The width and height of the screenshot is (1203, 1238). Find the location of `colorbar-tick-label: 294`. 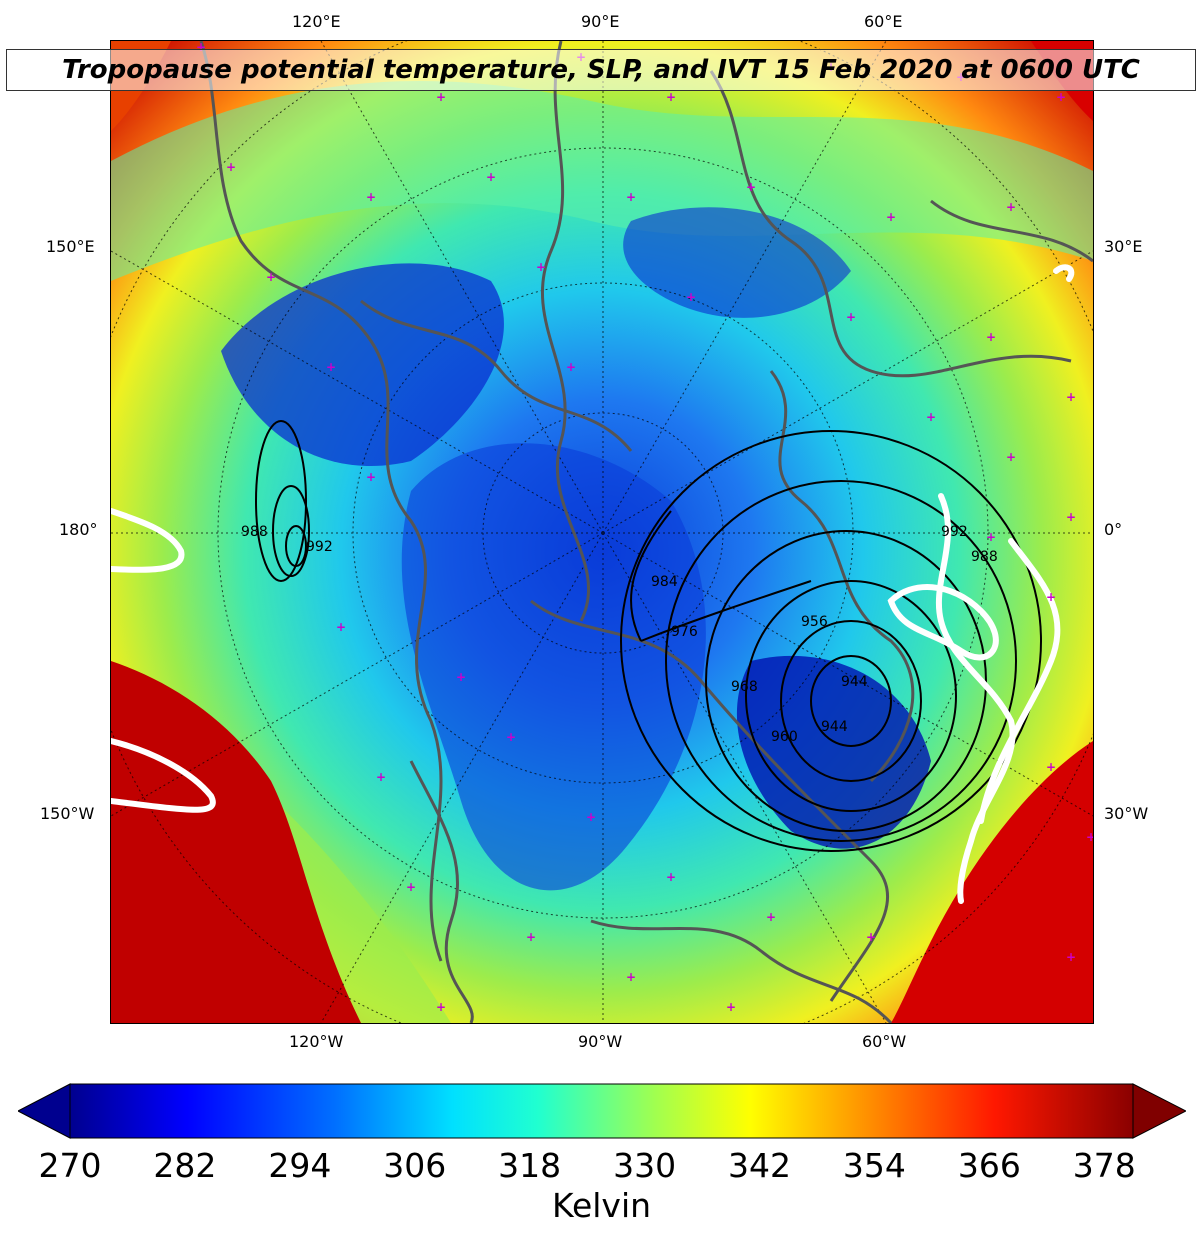

colorbar-tick-label: 294 is located at coordinates (300, 1165).